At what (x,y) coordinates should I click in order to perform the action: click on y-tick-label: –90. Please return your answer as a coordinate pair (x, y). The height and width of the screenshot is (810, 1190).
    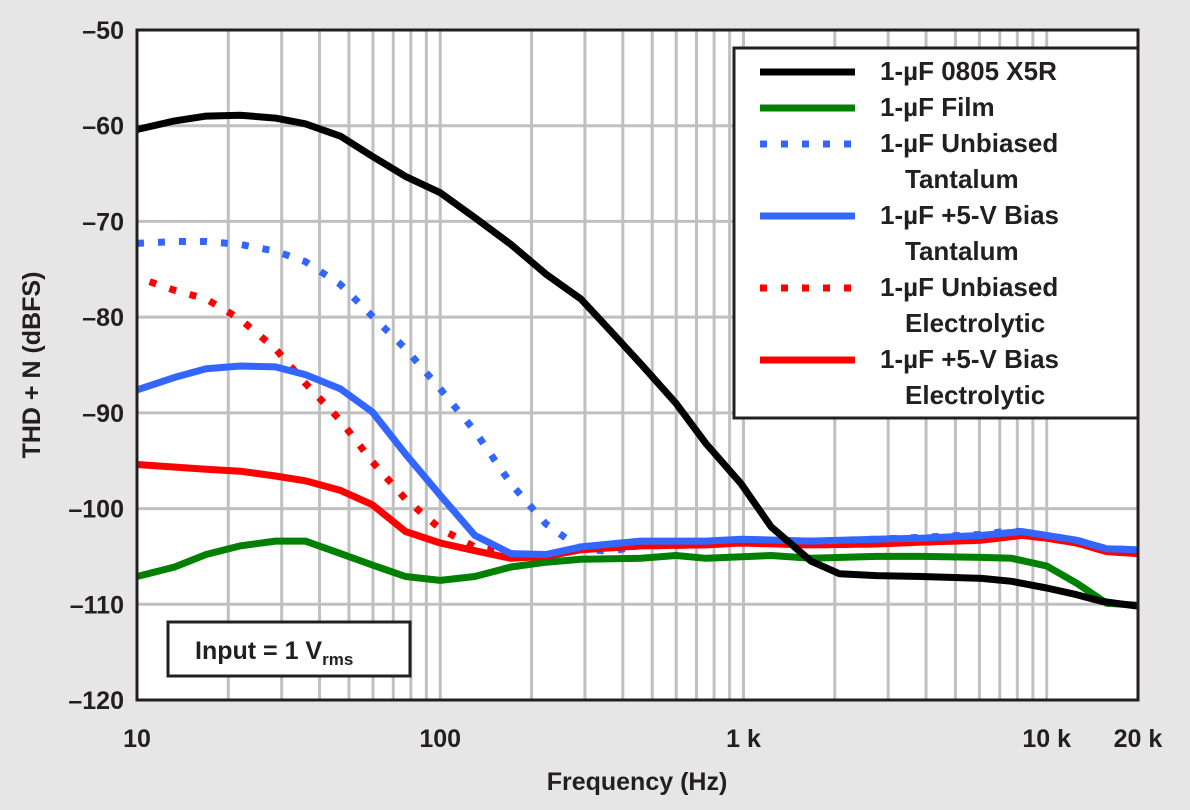
    Looking at the image, I should click on (103, 414).